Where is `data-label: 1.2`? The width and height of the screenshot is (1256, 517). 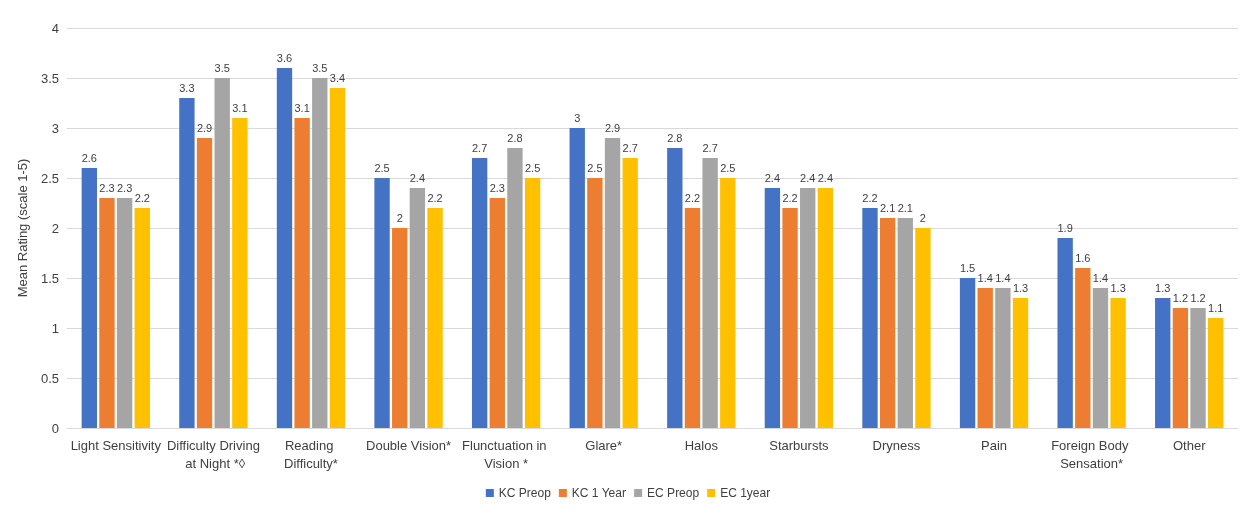
data-label: 1.2 is located at coordinates (1198, 297).